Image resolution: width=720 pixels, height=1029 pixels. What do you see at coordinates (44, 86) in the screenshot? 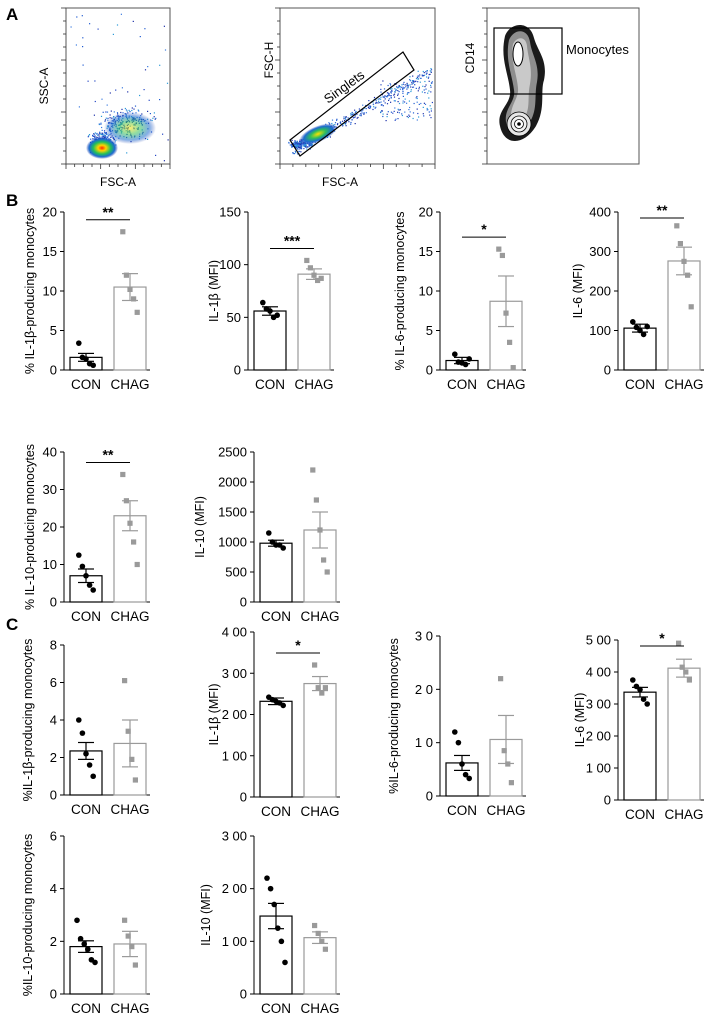
I see `flow-ylabel: SSC-A` at bounding box center [44, 86].